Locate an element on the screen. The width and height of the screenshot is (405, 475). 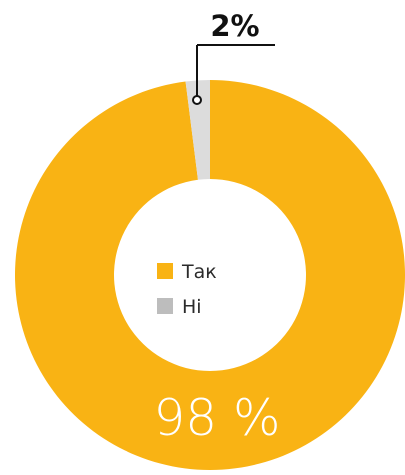
legend-swatch-tak is located at coordinates (165, 271).